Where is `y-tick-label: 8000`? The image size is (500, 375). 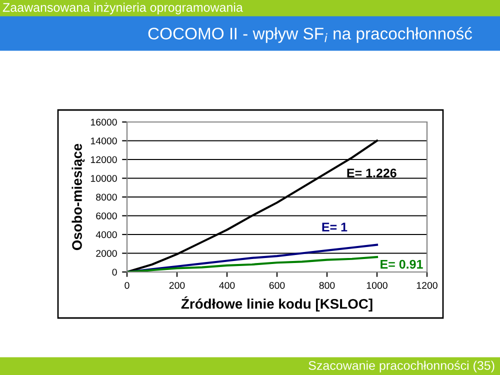
y-tick-label: 8000 is located at coordinates (106, 197).